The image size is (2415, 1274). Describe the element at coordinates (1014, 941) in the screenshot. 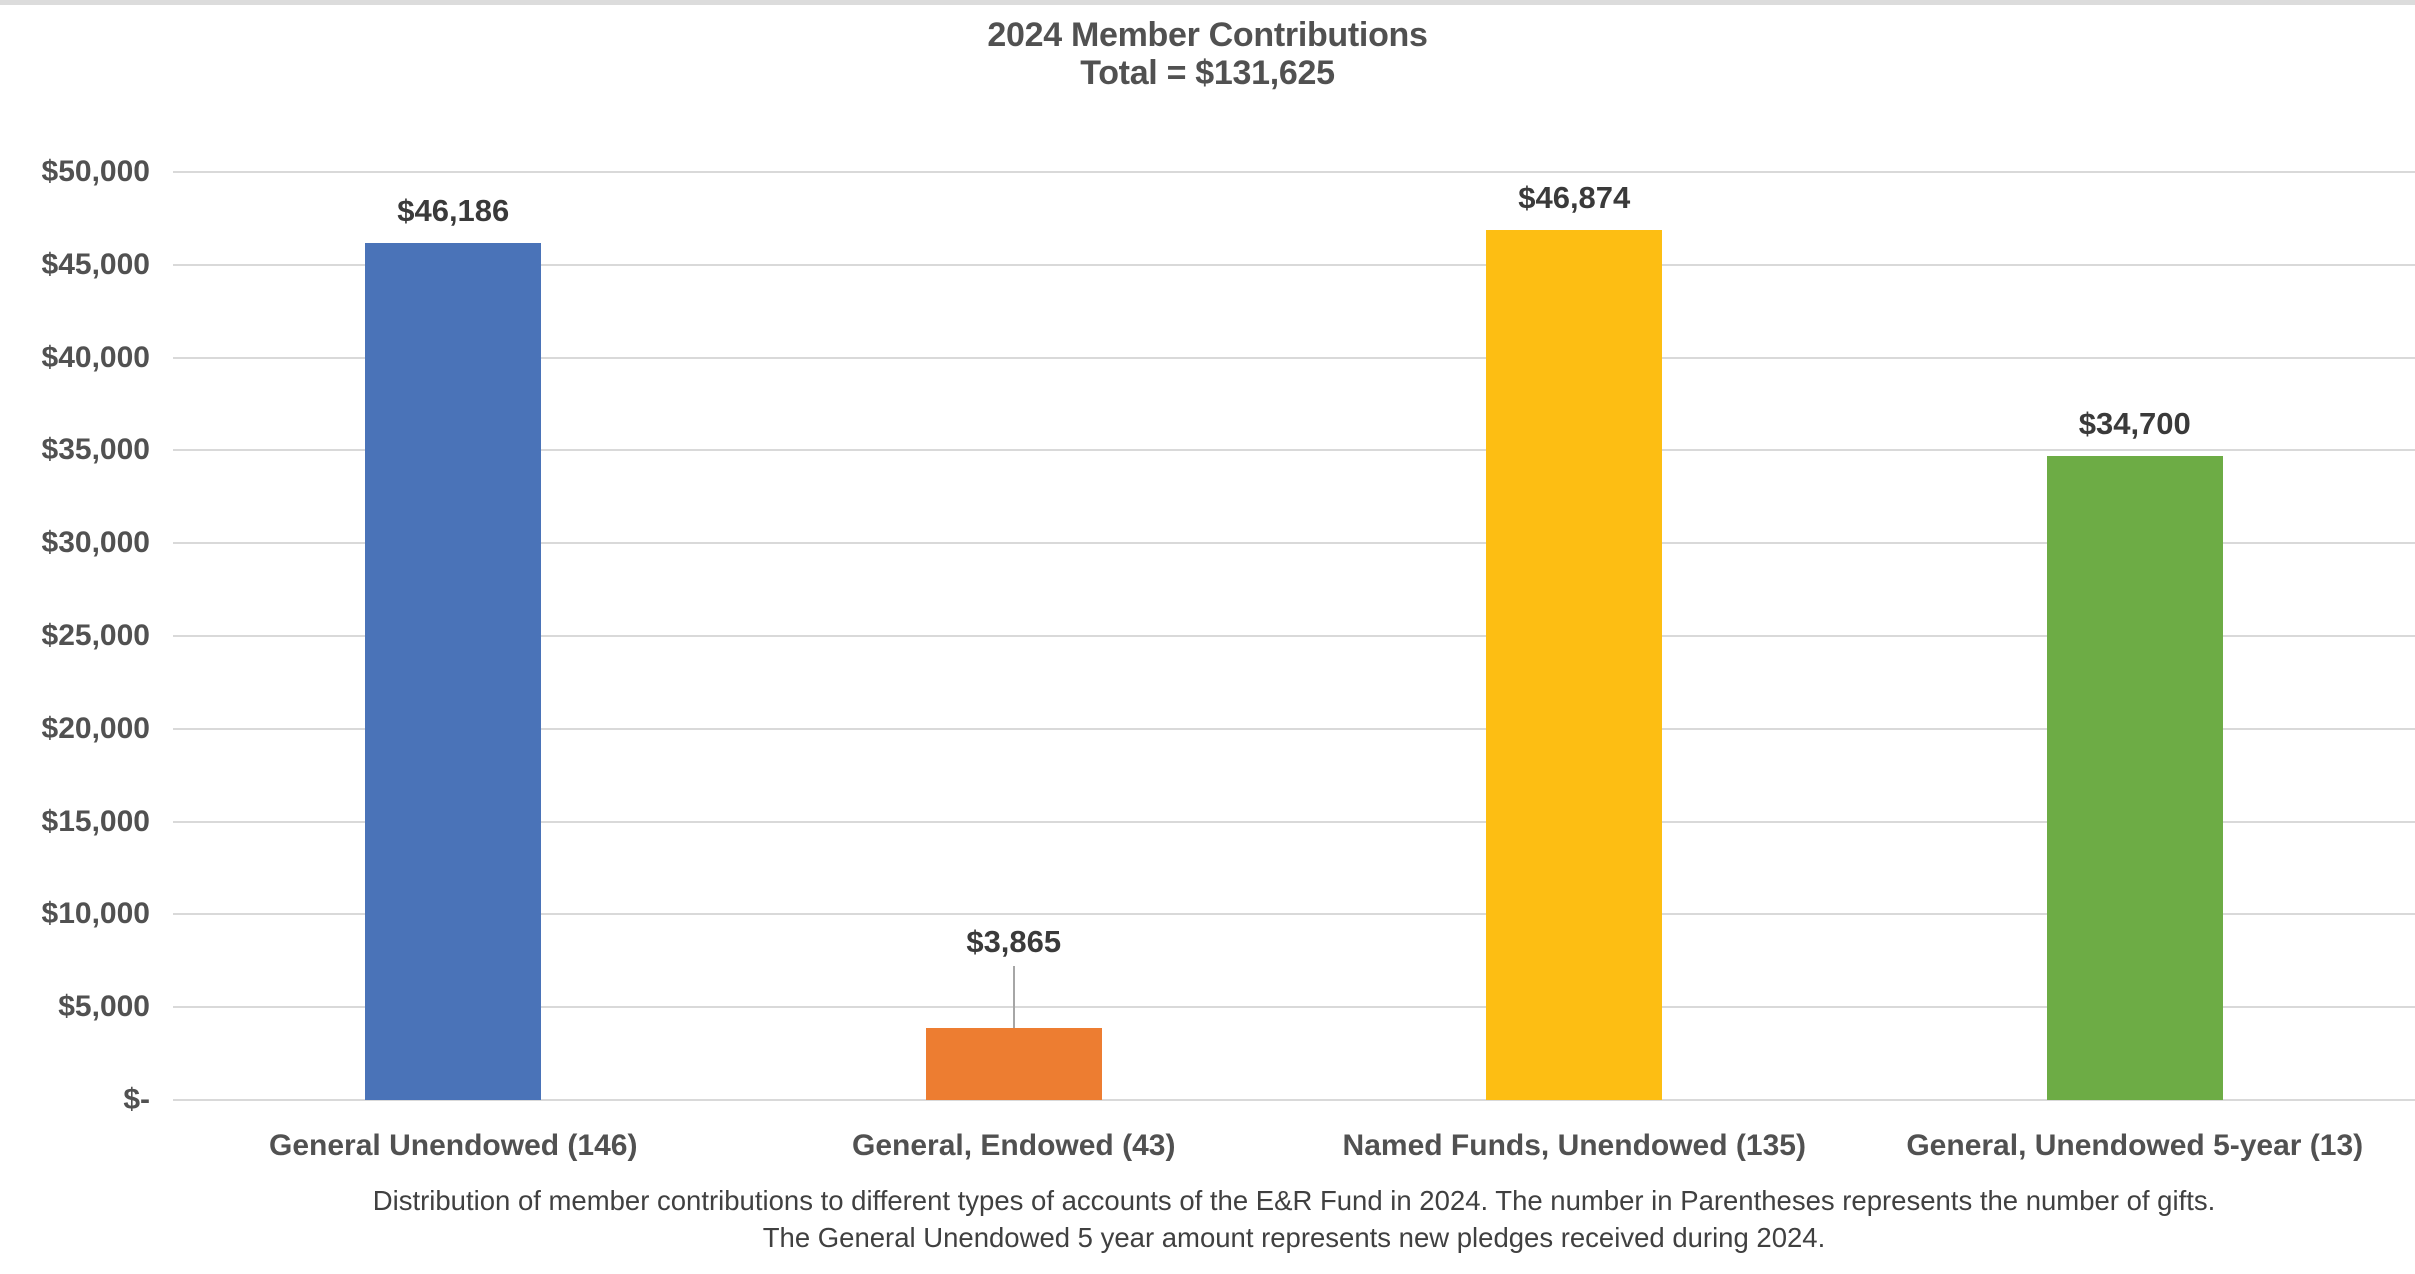

I see `bar-value-label: $3,865` at that location.